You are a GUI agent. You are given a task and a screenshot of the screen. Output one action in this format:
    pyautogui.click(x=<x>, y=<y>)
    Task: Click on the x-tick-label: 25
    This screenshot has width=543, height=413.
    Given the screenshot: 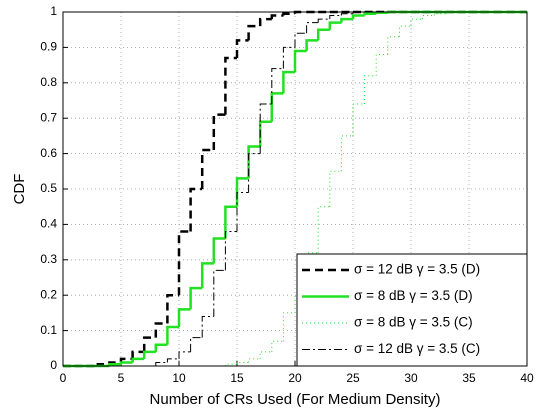 What is the action you would take?
    pyautogui.click(x=353, y=378)
    